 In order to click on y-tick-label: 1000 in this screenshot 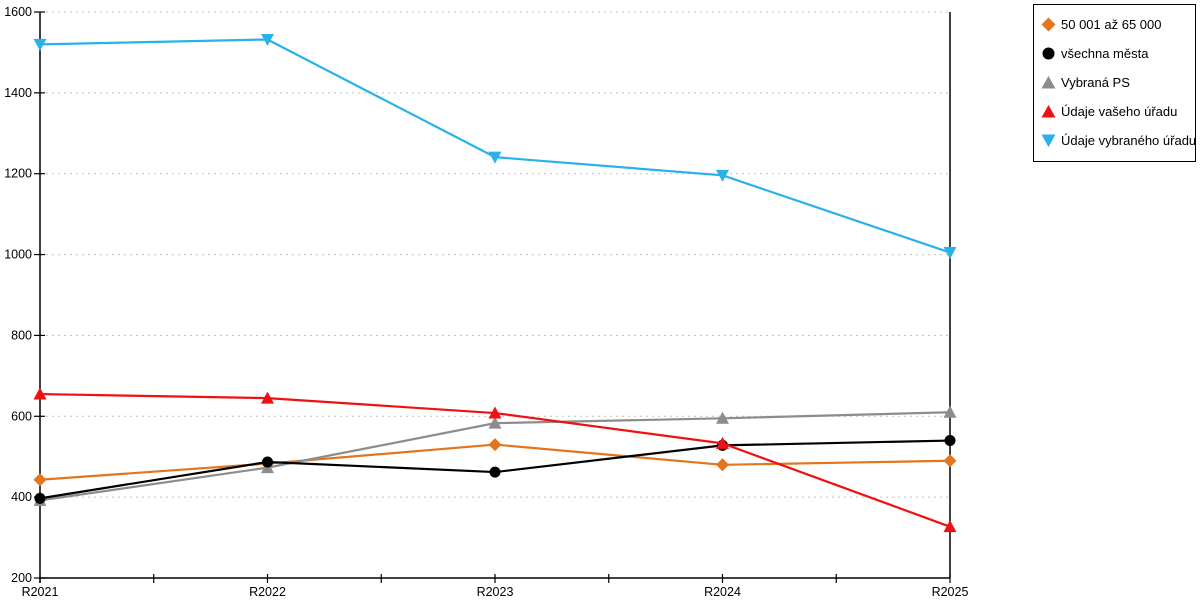, I will do `click(18, 255)`.